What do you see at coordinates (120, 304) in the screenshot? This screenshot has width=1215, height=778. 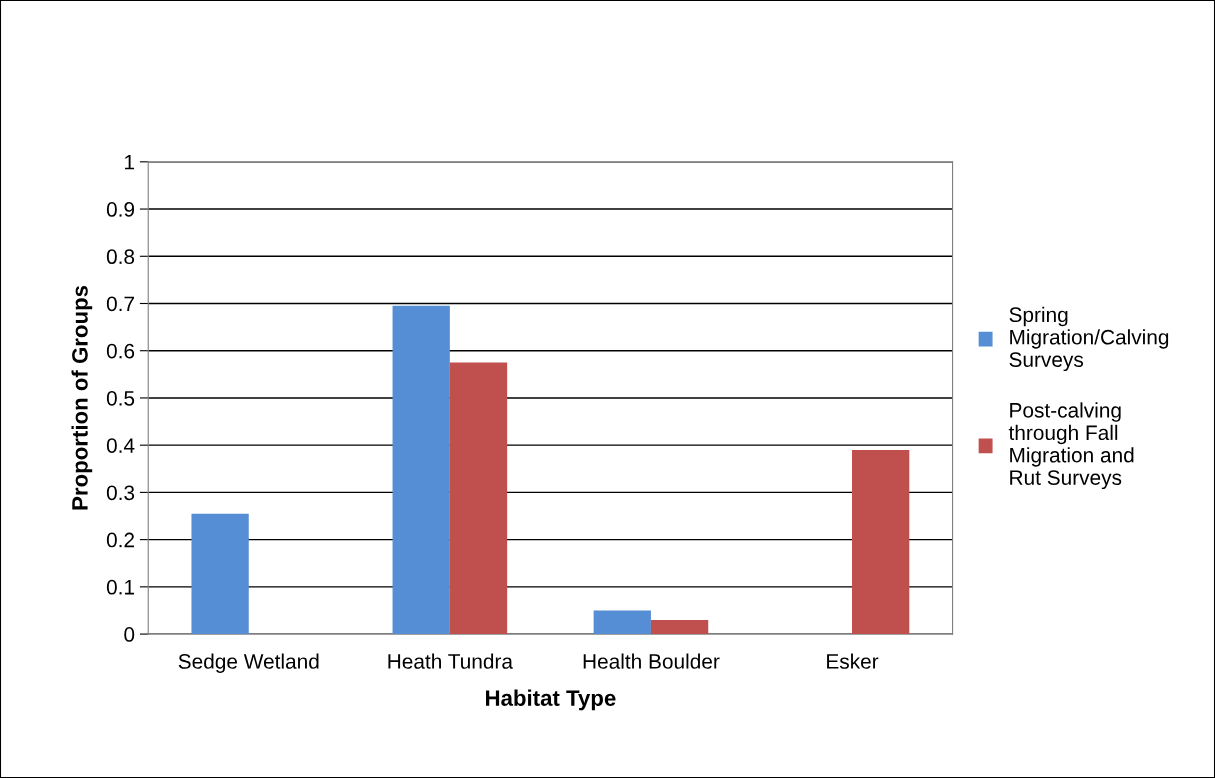 I see `y-tick-label: 0.7` at bounding box center [120, 304].